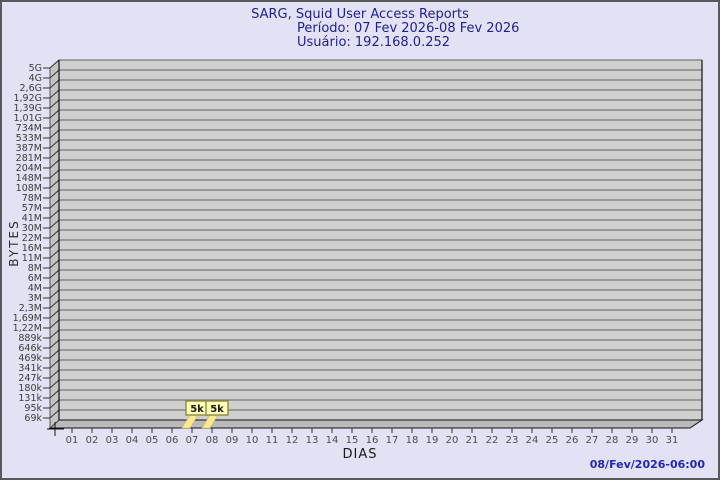  Describe the element at coordinates (27, 118) in the screenshot. I see `y-tick-label: 1,01G` at that location.